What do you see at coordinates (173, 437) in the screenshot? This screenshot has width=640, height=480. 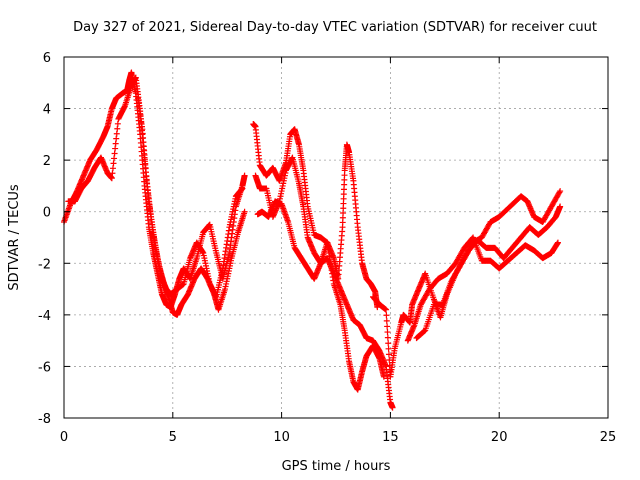 I see `x-tick-label: 5` at bounding box center [173, 437].